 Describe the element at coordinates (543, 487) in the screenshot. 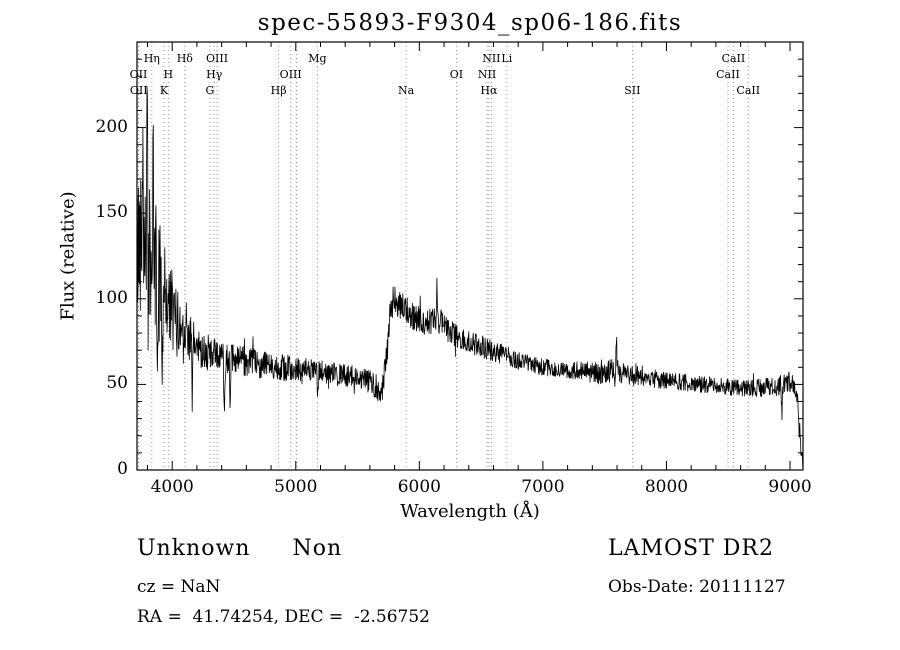

I see `x-tick-label: 7000` at that location.